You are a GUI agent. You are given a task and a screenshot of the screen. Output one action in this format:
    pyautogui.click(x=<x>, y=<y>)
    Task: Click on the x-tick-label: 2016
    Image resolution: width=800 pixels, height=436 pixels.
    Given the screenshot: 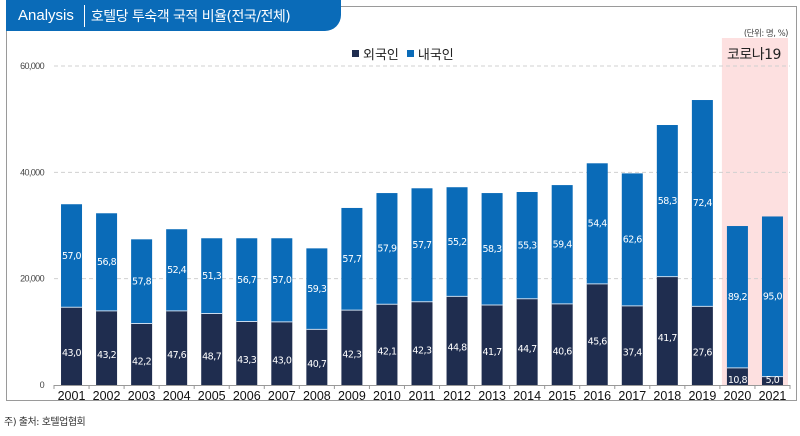 What is the action you would take?
    pyautogui.click(x=597, y=396)
    